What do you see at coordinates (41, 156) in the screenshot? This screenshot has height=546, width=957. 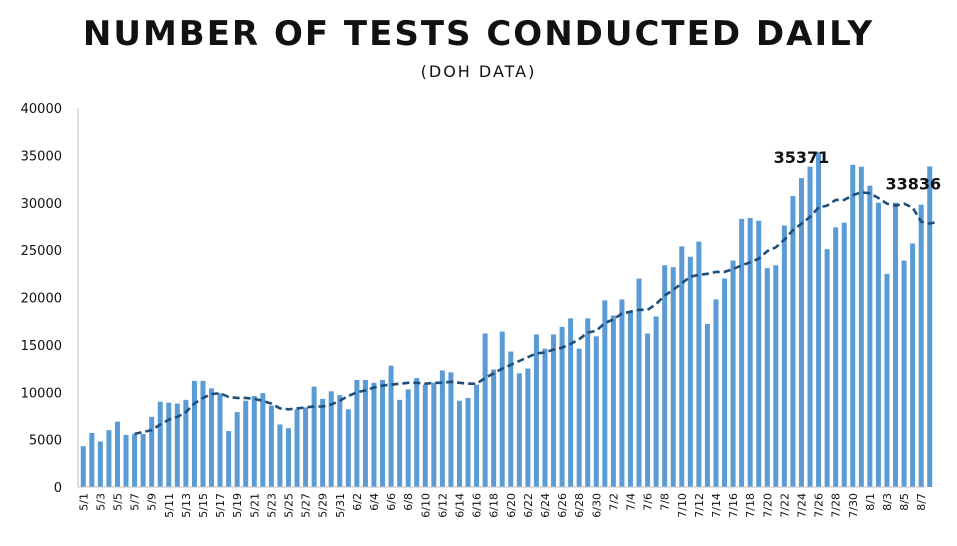 I see `y-tick-label: 35000` at bounding box center [41, 156].